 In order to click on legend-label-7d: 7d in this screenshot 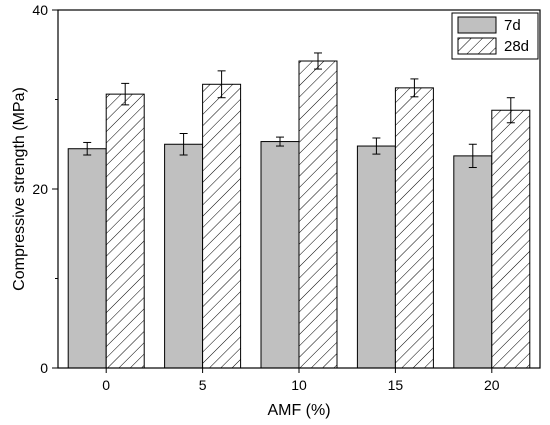, I will do `click(512, 25)`.